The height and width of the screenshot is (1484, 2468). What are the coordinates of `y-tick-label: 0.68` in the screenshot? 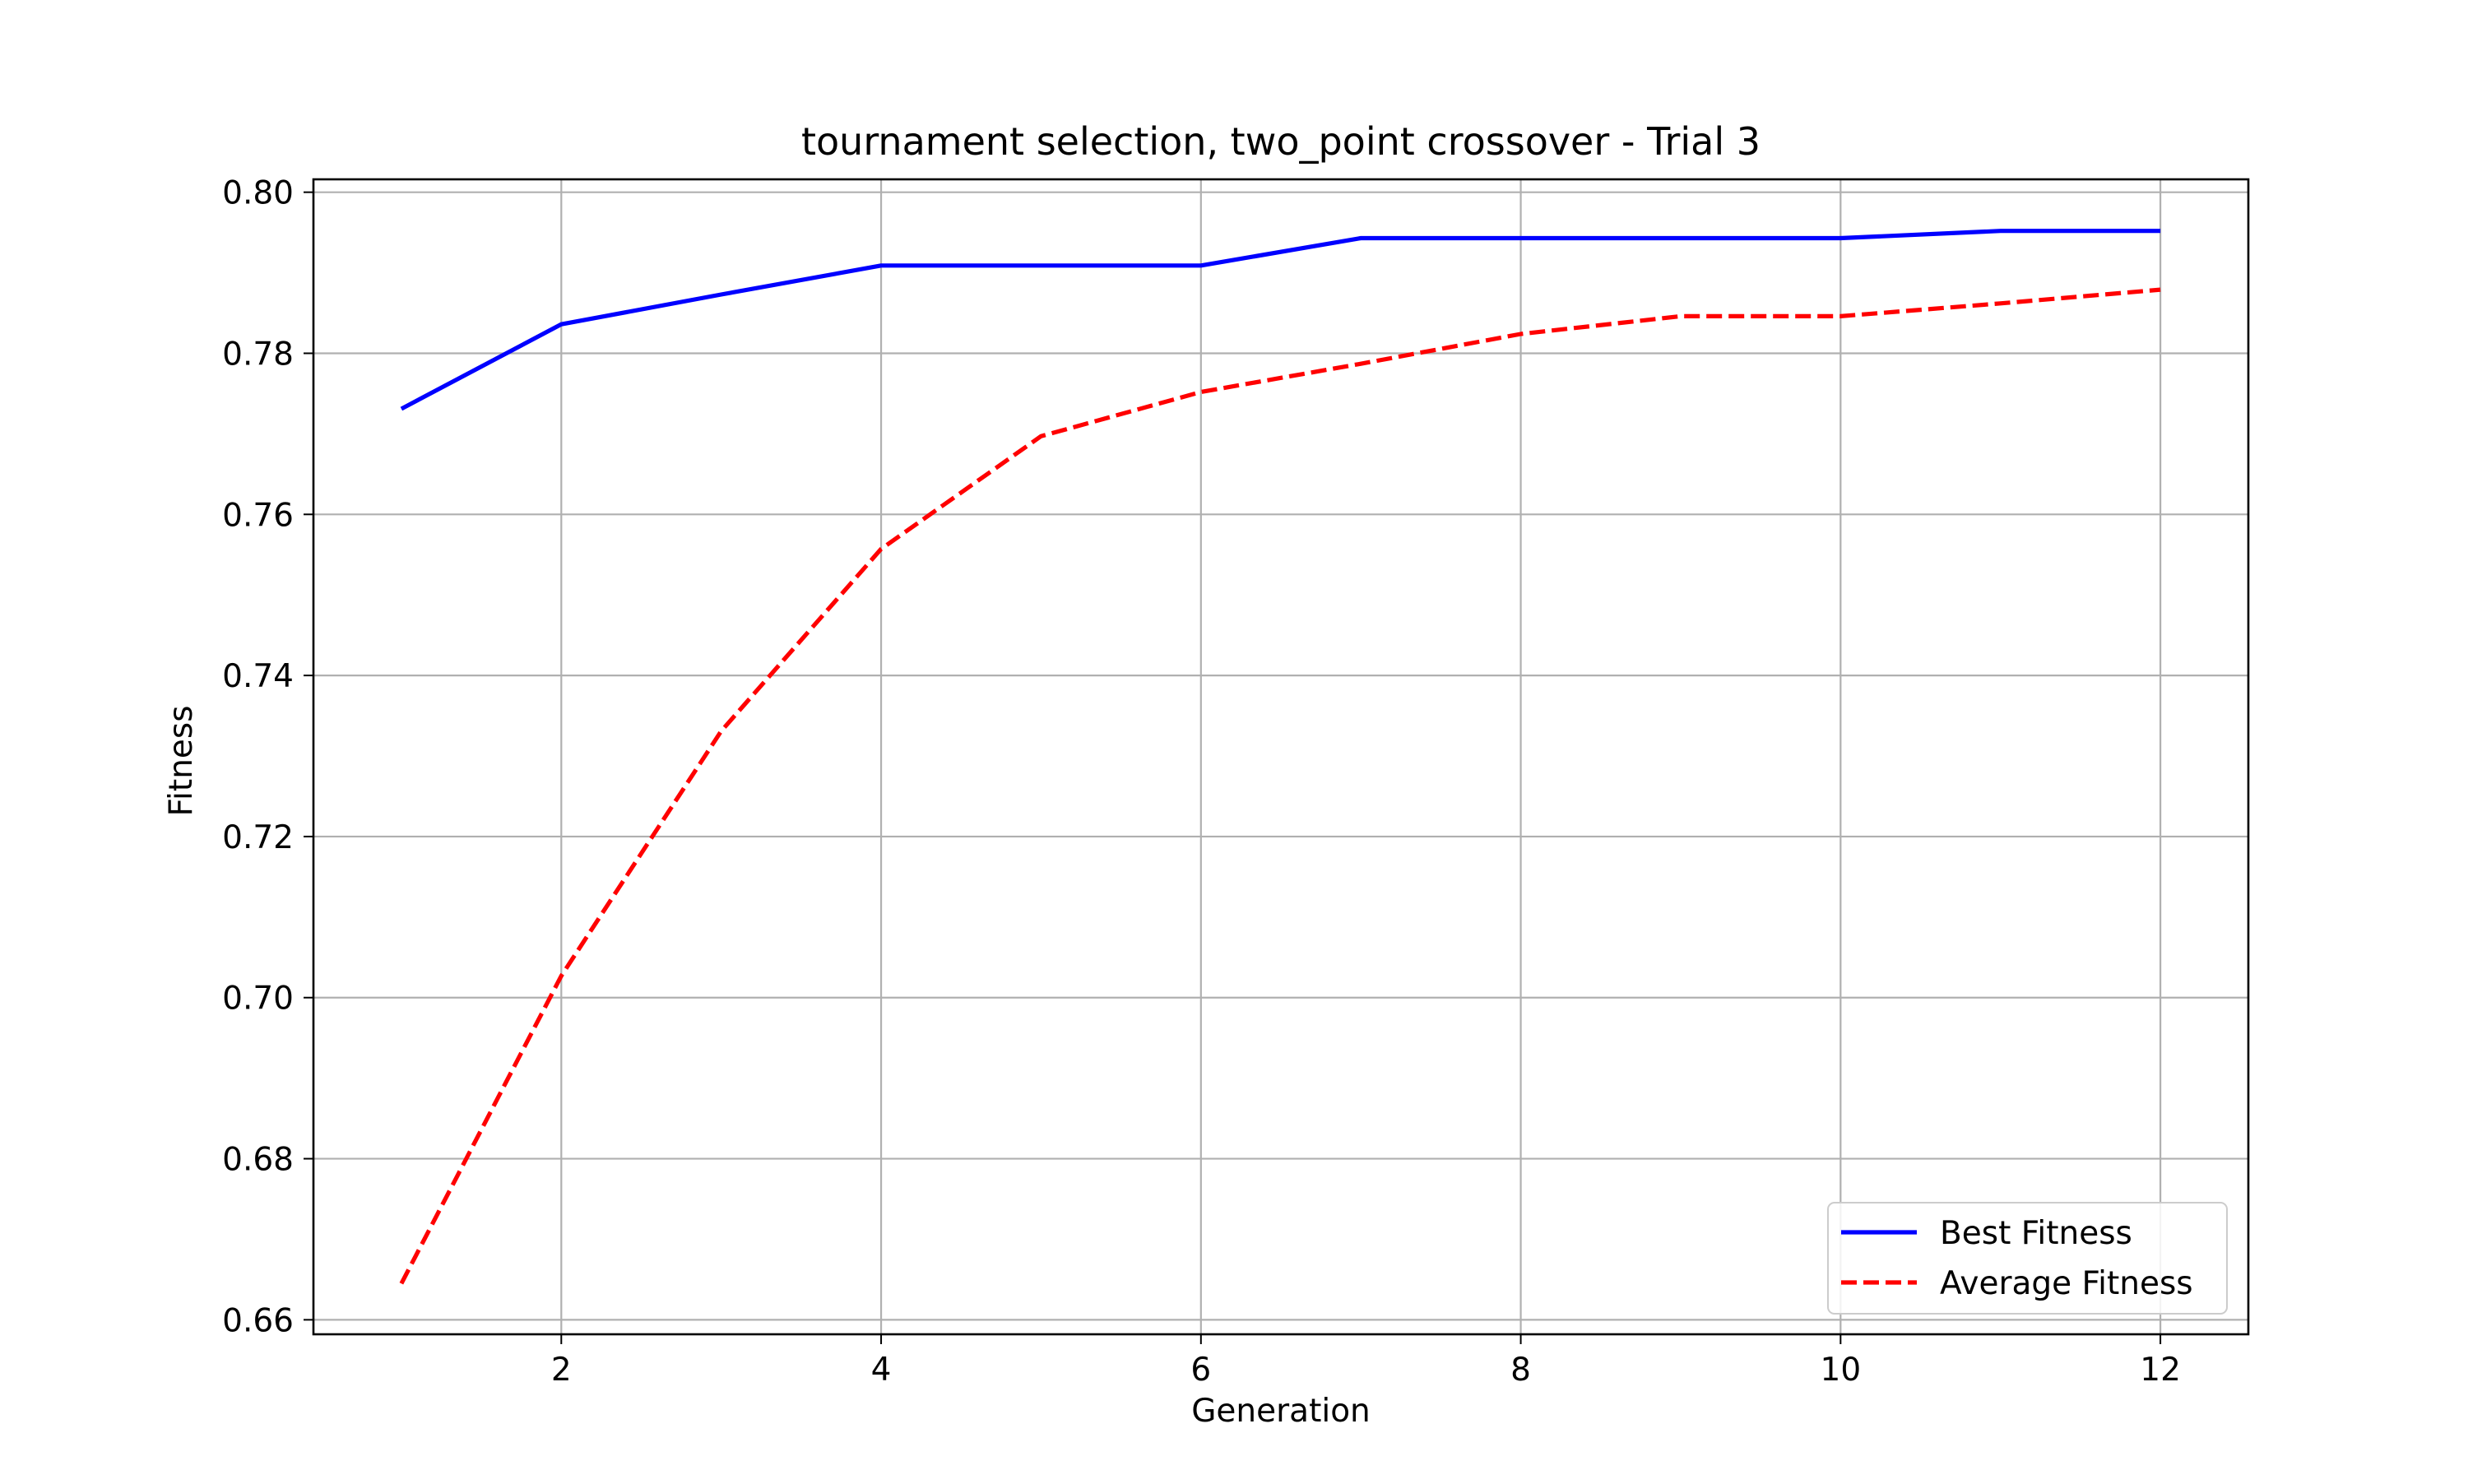 It's located at (258, 1160).